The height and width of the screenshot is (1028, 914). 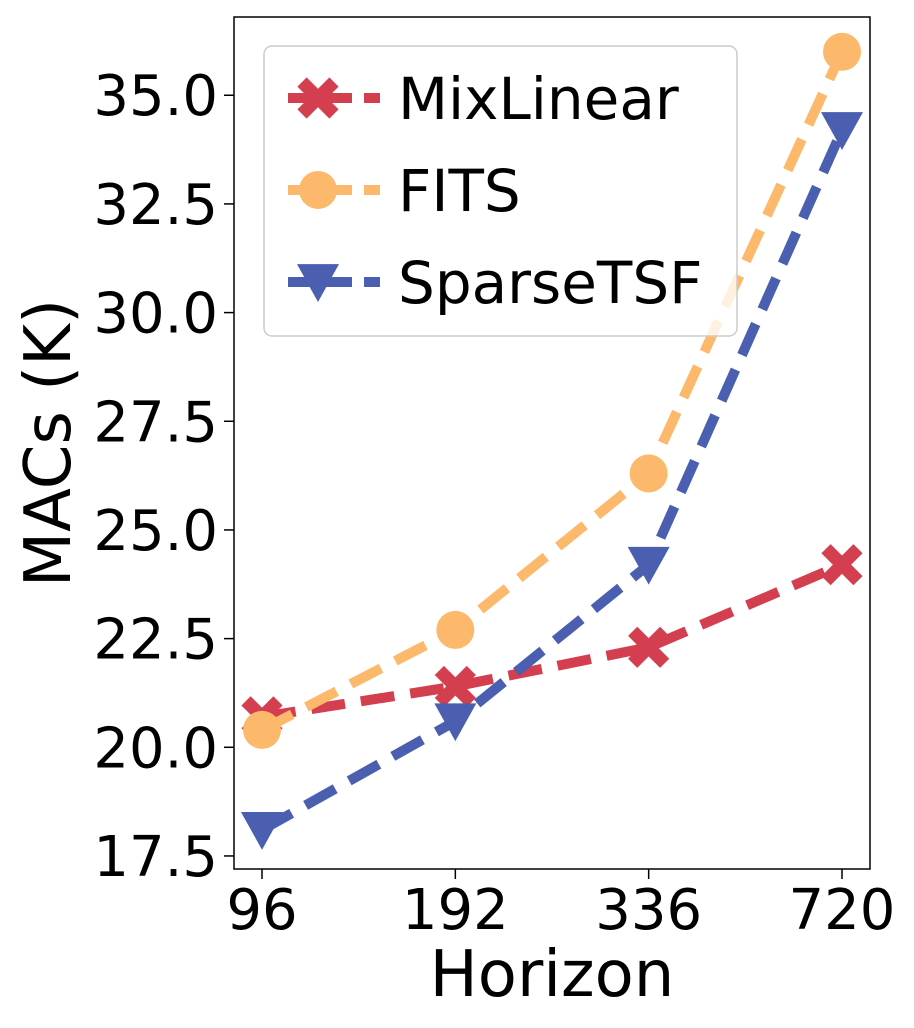 I want to click on y-tick-label: 27.5, so click(x=155, y=422).